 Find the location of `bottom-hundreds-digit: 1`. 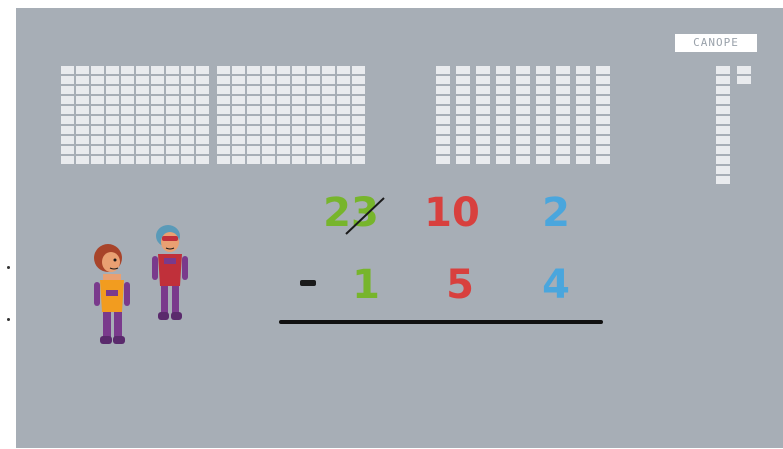

bottom-hundreds-digit: 1 is located at coordinates (366, 285).